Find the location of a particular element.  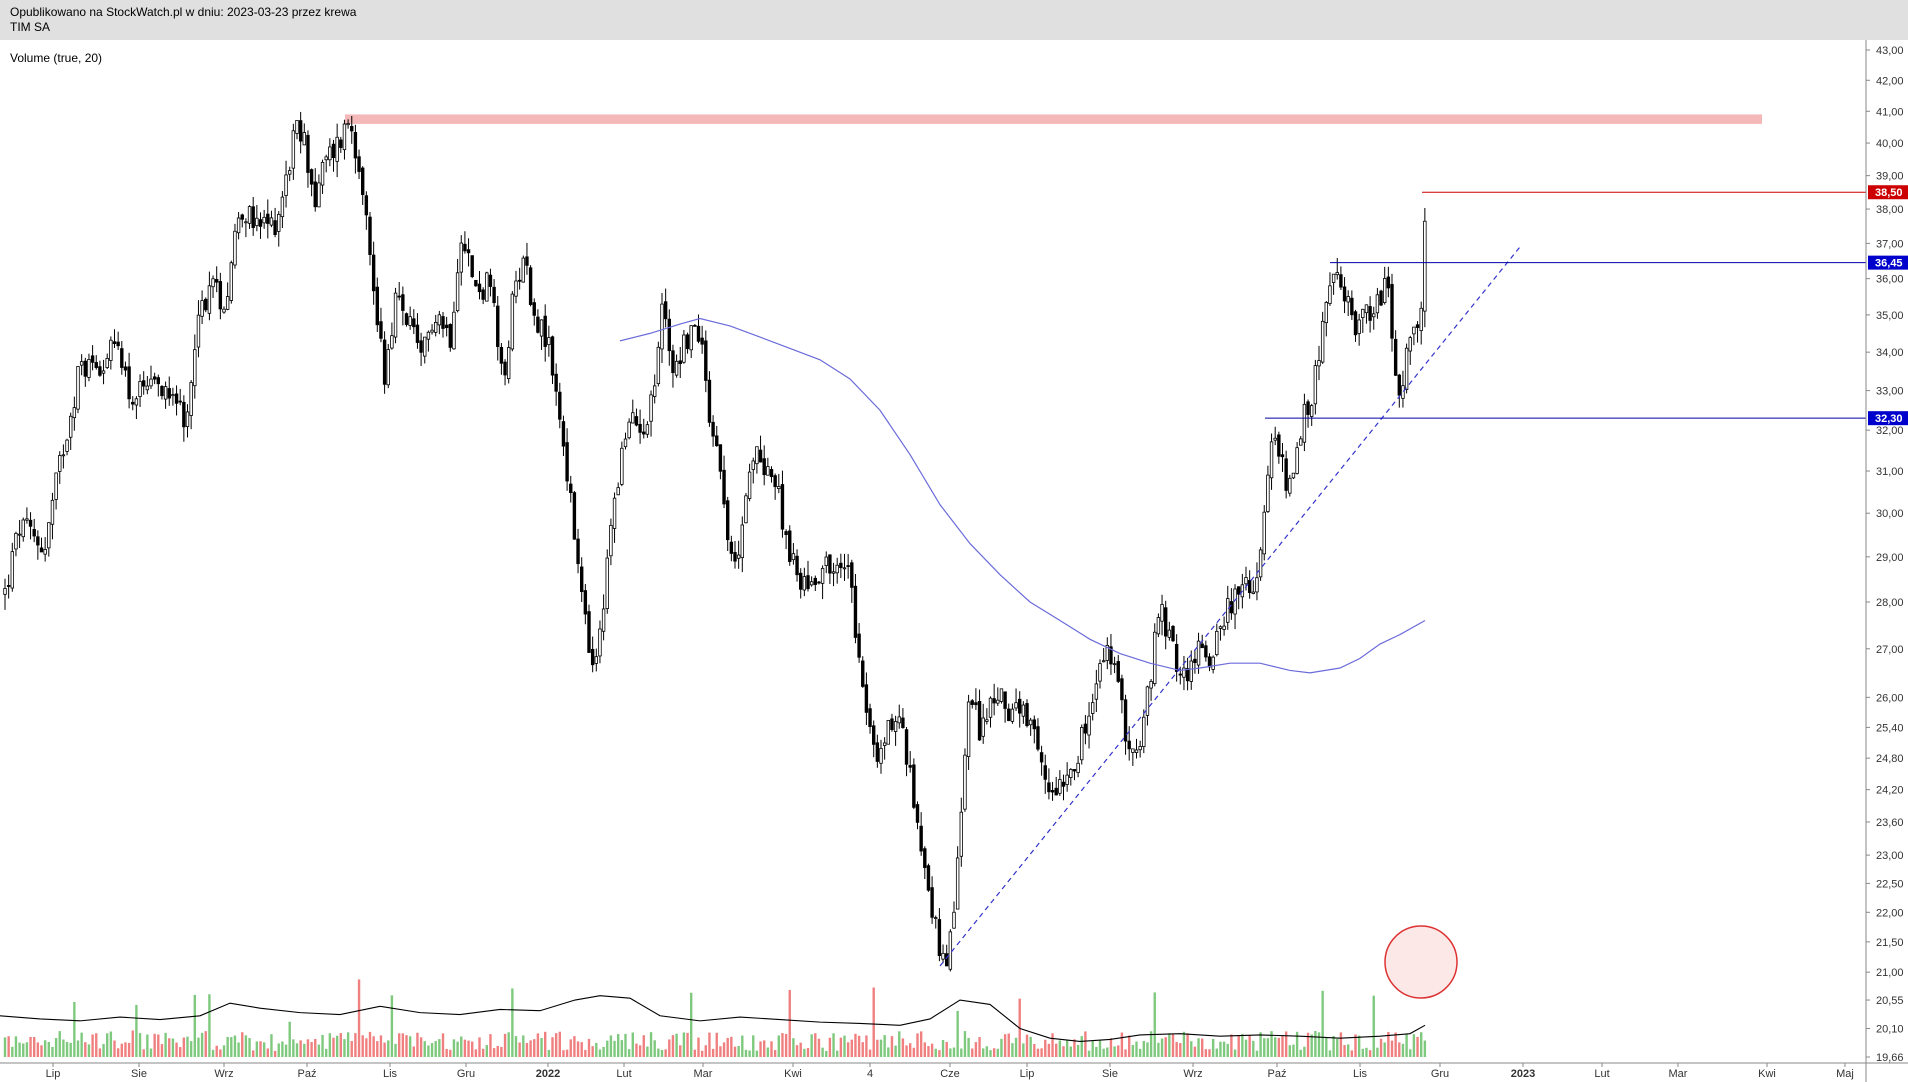

y-tick-label: 26,00 is located at coordinates (1890, 698).